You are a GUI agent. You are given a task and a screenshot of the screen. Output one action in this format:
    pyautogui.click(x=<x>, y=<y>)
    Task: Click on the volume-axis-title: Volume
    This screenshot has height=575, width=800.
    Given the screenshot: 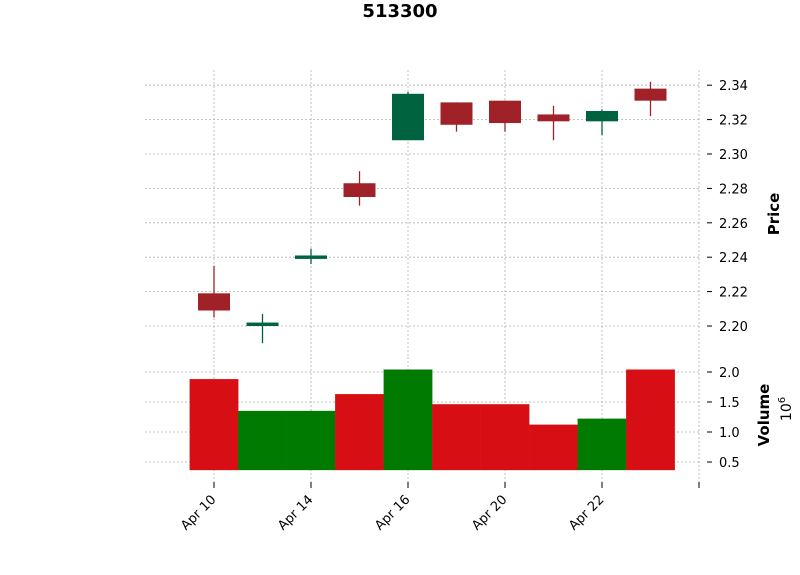 What is the action you would take?
    pyautogui.click(x=764, y=415)
    